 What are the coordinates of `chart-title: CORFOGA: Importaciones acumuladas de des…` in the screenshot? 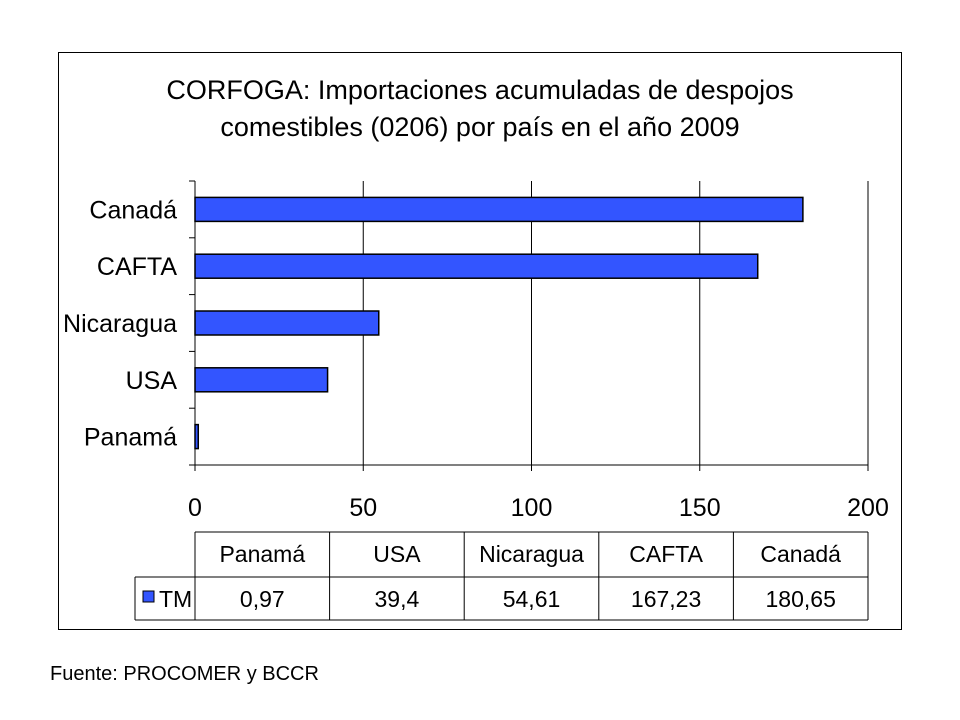 It's located at (480, 109).